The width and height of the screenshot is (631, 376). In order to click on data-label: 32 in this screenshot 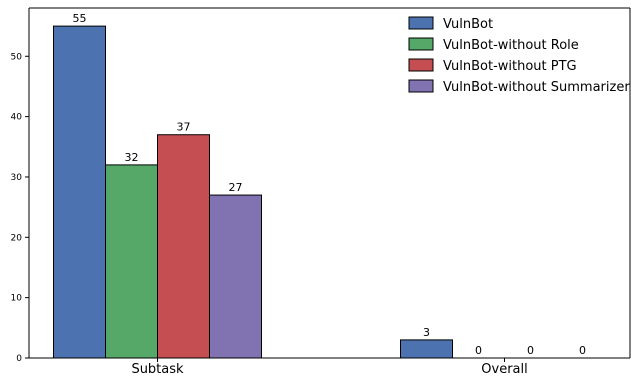, I will do `click(132, 157)`.